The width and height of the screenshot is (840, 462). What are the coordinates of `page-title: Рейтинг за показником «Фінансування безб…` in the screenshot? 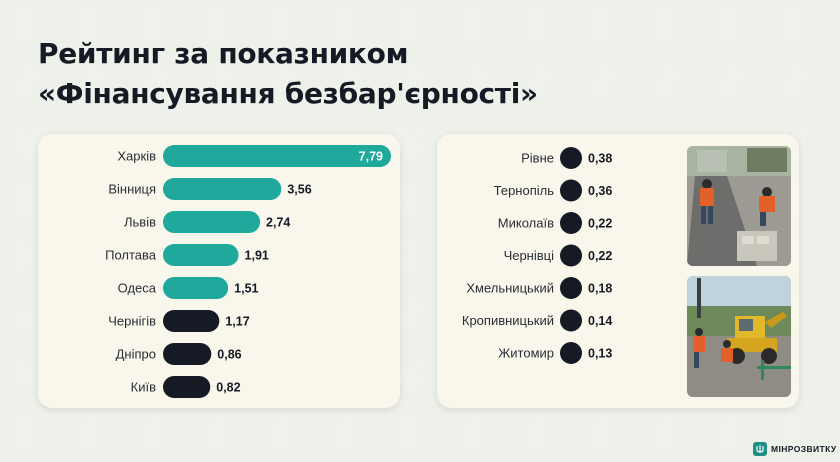 It's located at (288, 74).